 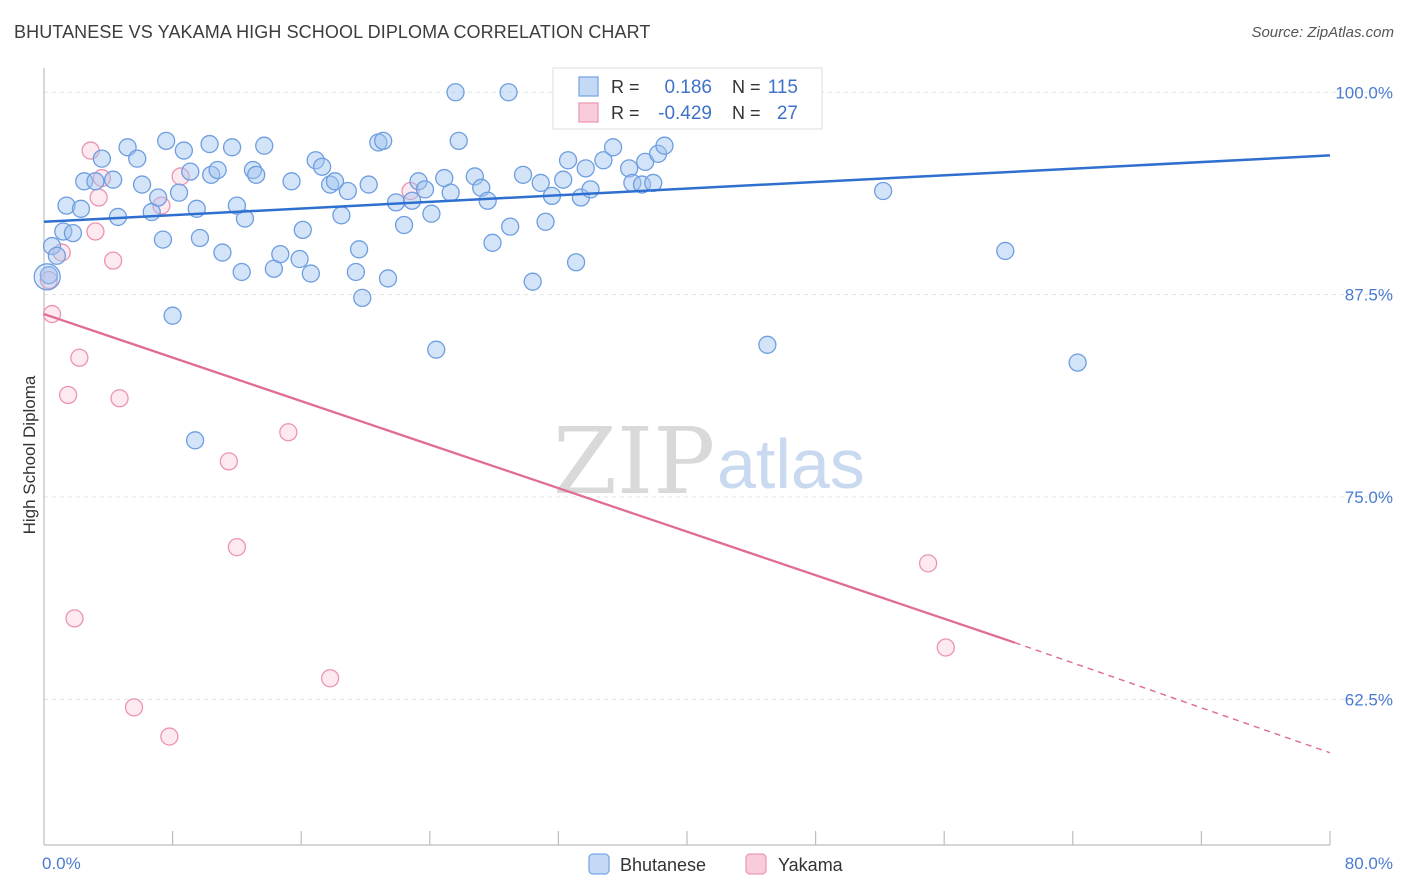 I want to click on yakama-r-value: -0.429, so click(x=685, y=113).